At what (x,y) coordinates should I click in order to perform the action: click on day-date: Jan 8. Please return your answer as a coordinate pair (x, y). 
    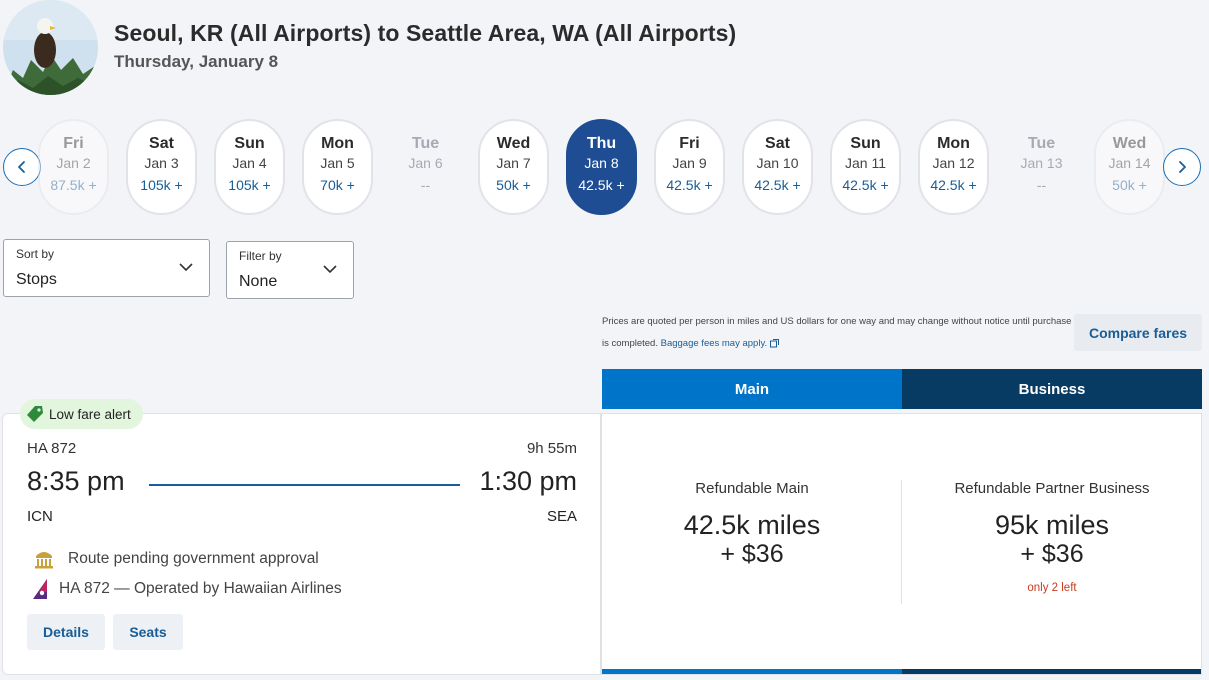
    Looking at the image, I should click on (601, 163).